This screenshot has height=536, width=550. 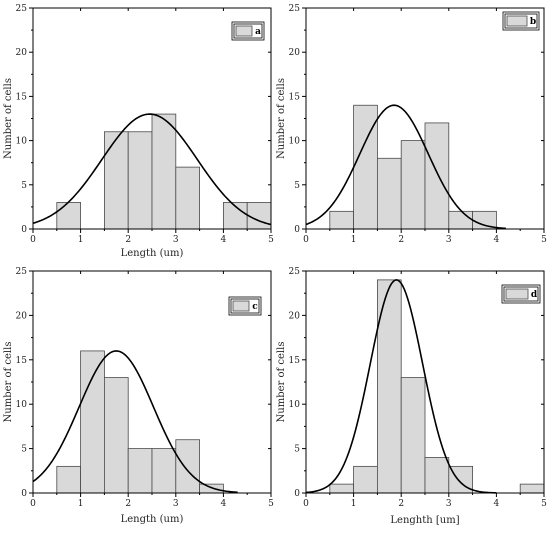 I want to click on legend: c, so click(x=245, y=306).